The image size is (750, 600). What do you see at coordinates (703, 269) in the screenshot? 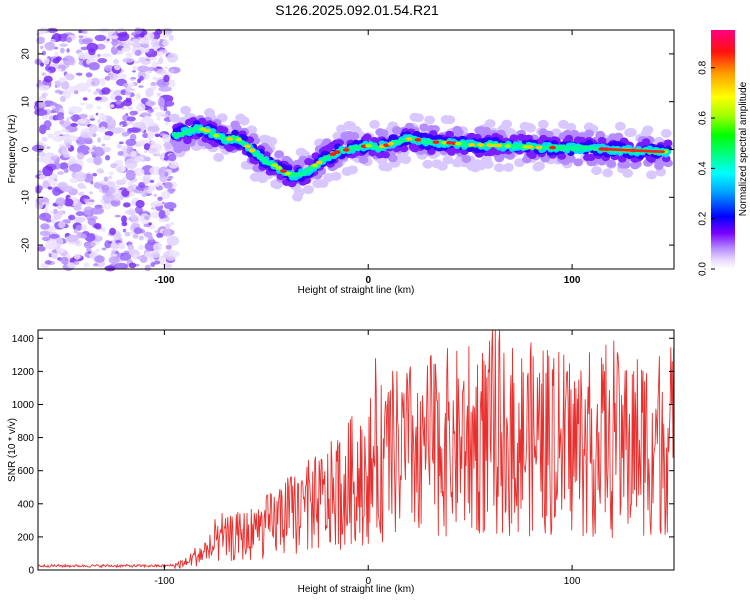
I see `colorbar-tick-label: 0.0` at bounding box center [703, 269].